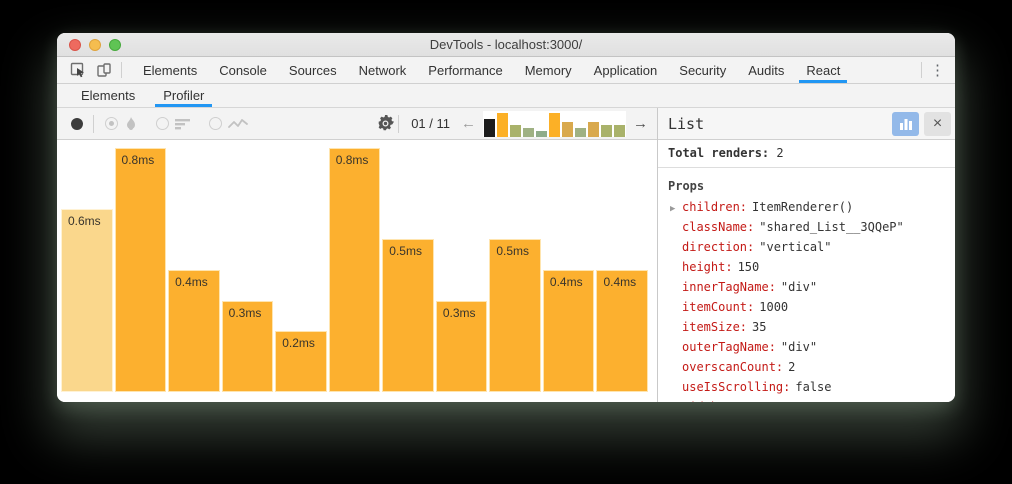 Image resolution: width=1012 pixels, height=484 pixels. I want to click on bar-chart-icon, so click(905, 124).